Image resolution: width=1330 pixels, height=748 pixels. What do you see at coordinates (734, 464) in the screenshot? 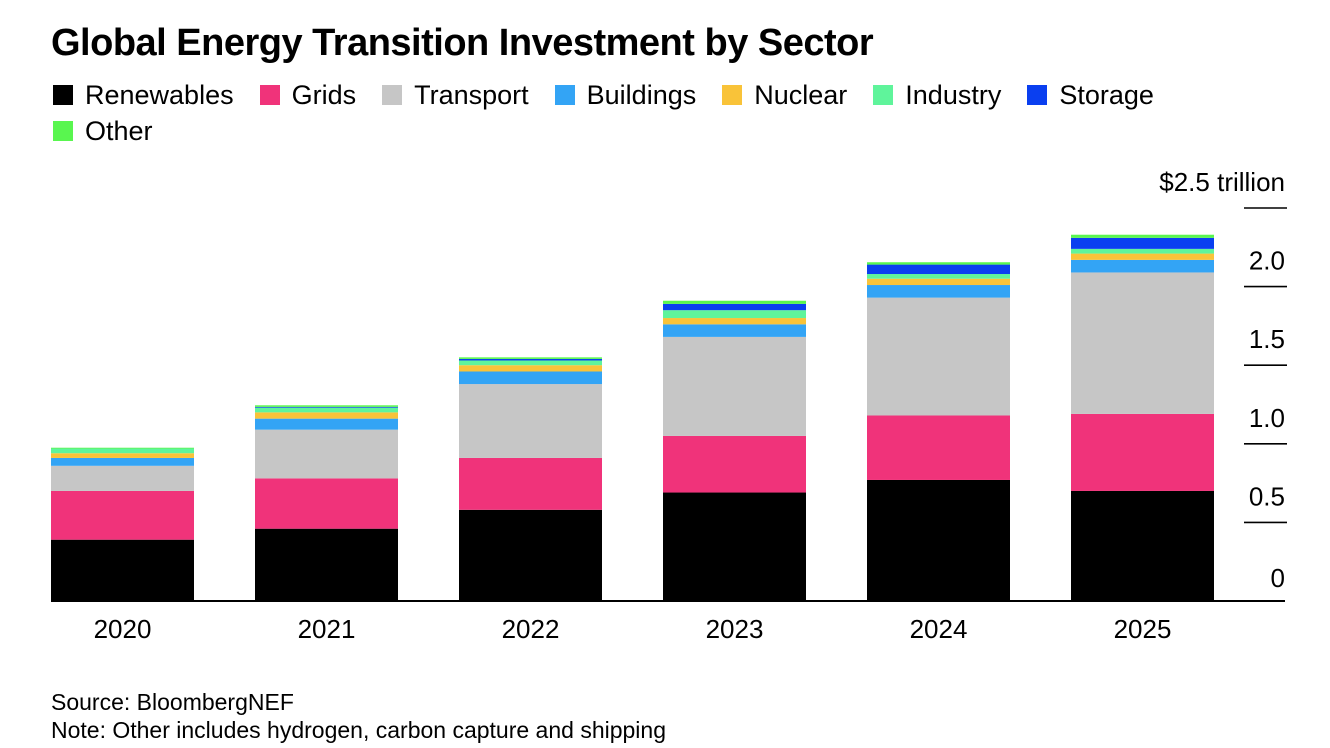
I see `bar-segment-grids-2023` at bounding box center [734, 464].